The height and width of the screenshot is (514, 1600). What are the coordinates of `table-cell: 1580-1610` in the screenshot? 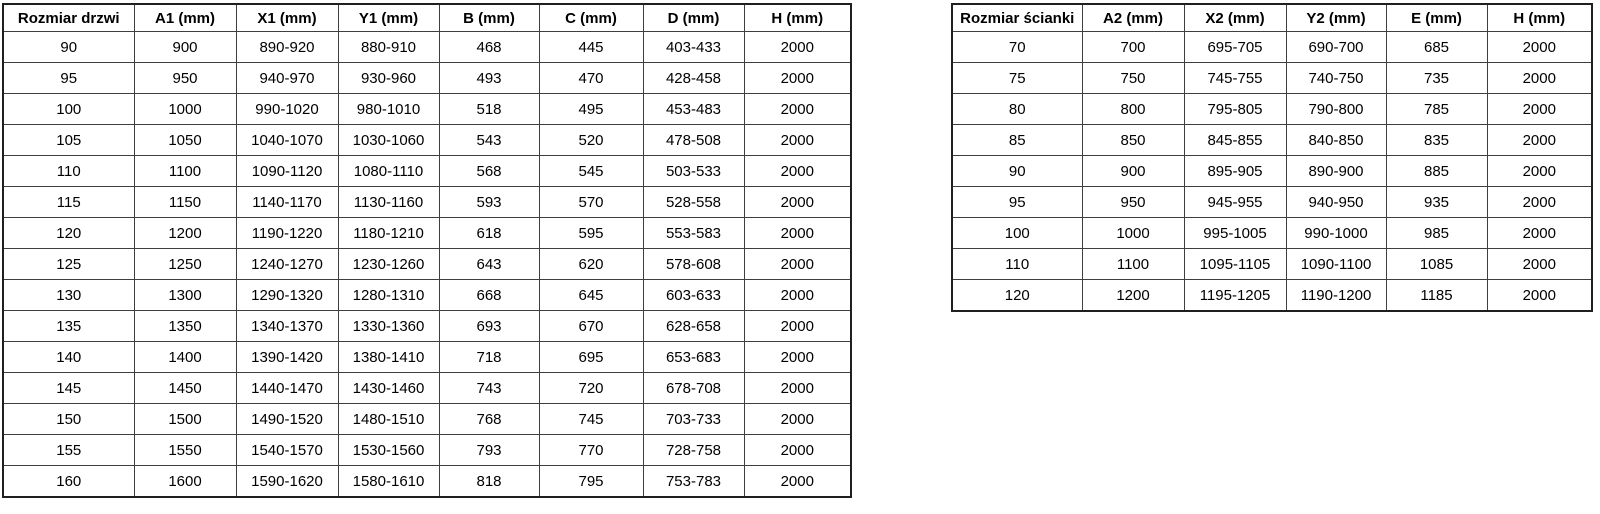 It's located at (388, 481).